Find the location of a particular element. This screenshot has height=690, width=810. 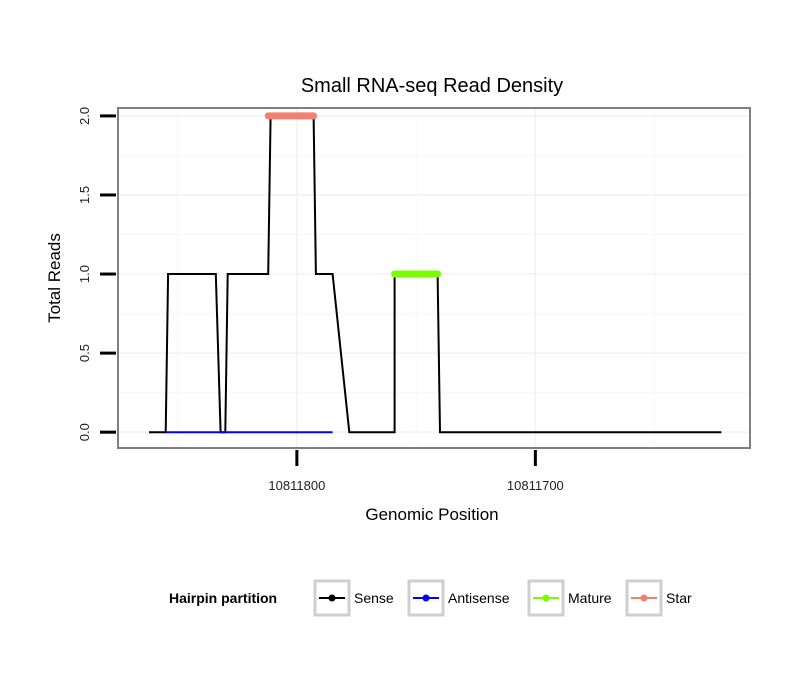

legend-label-mature: Mature is located at coordinates (590, 598).